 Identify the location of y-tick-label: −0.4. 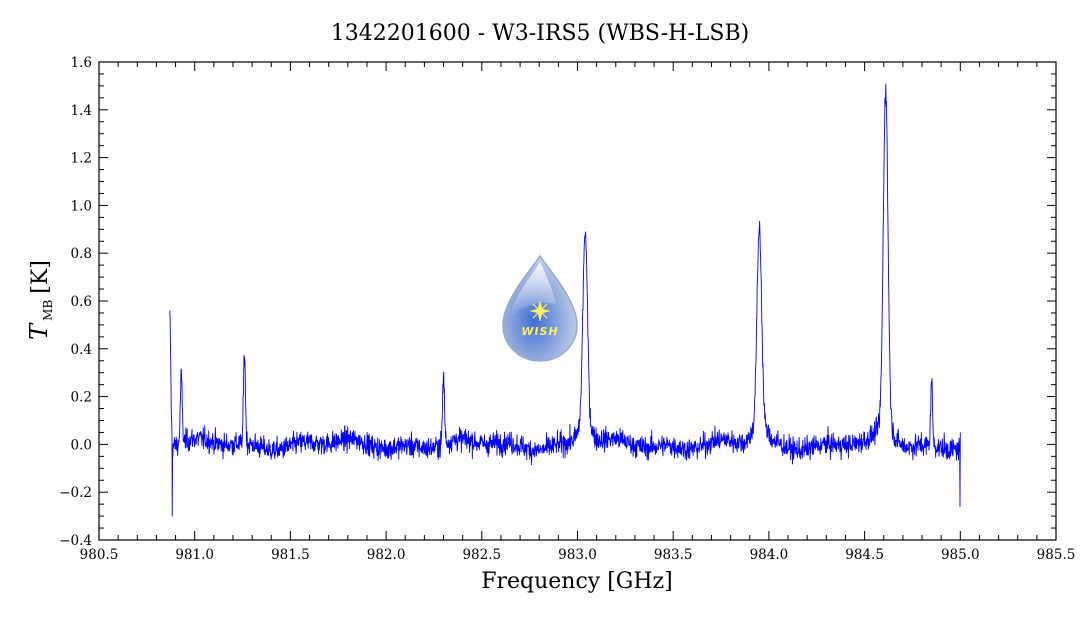
(75, 541).